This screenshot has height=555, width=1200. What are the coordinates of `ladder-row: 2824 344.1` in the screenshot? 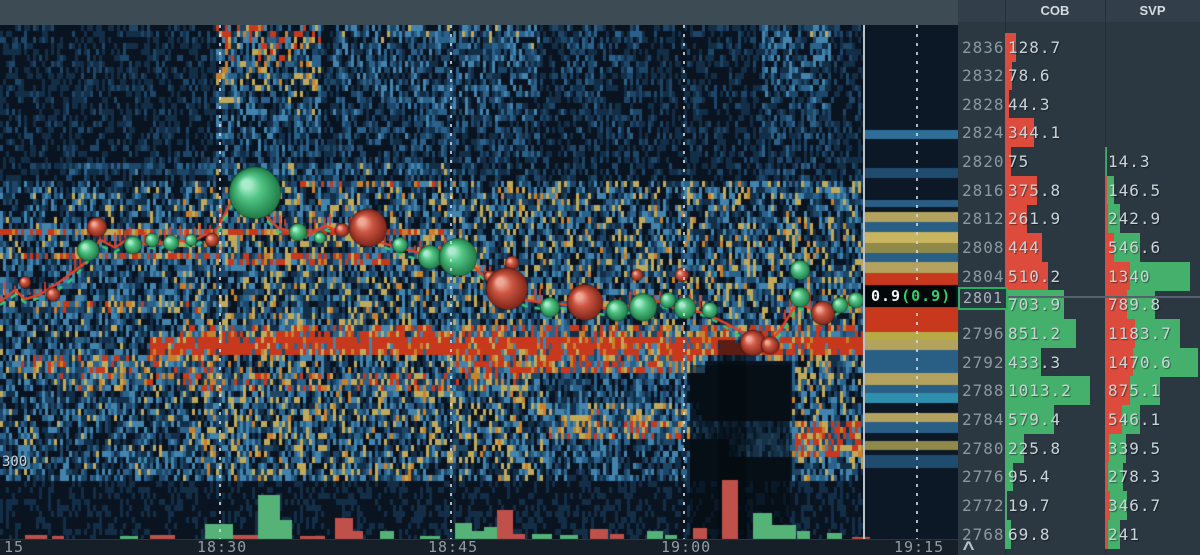 It's located at (1079, 133).